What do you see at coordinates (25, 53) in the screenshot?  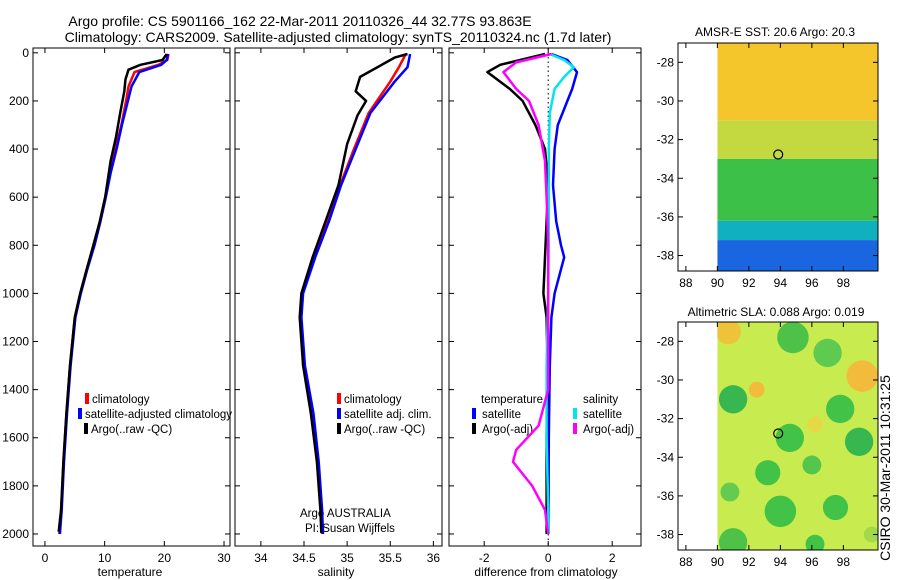 I see `y-tick-label: 0` at bounding box center [25, 53].